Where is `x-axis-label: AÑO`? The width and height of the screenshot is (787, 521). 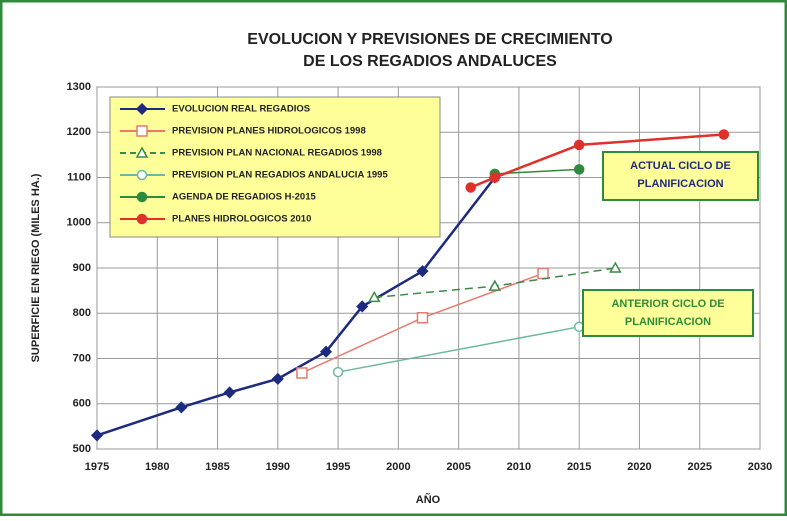 x-axis-label: AÑO is located at coordinates (428, 499).